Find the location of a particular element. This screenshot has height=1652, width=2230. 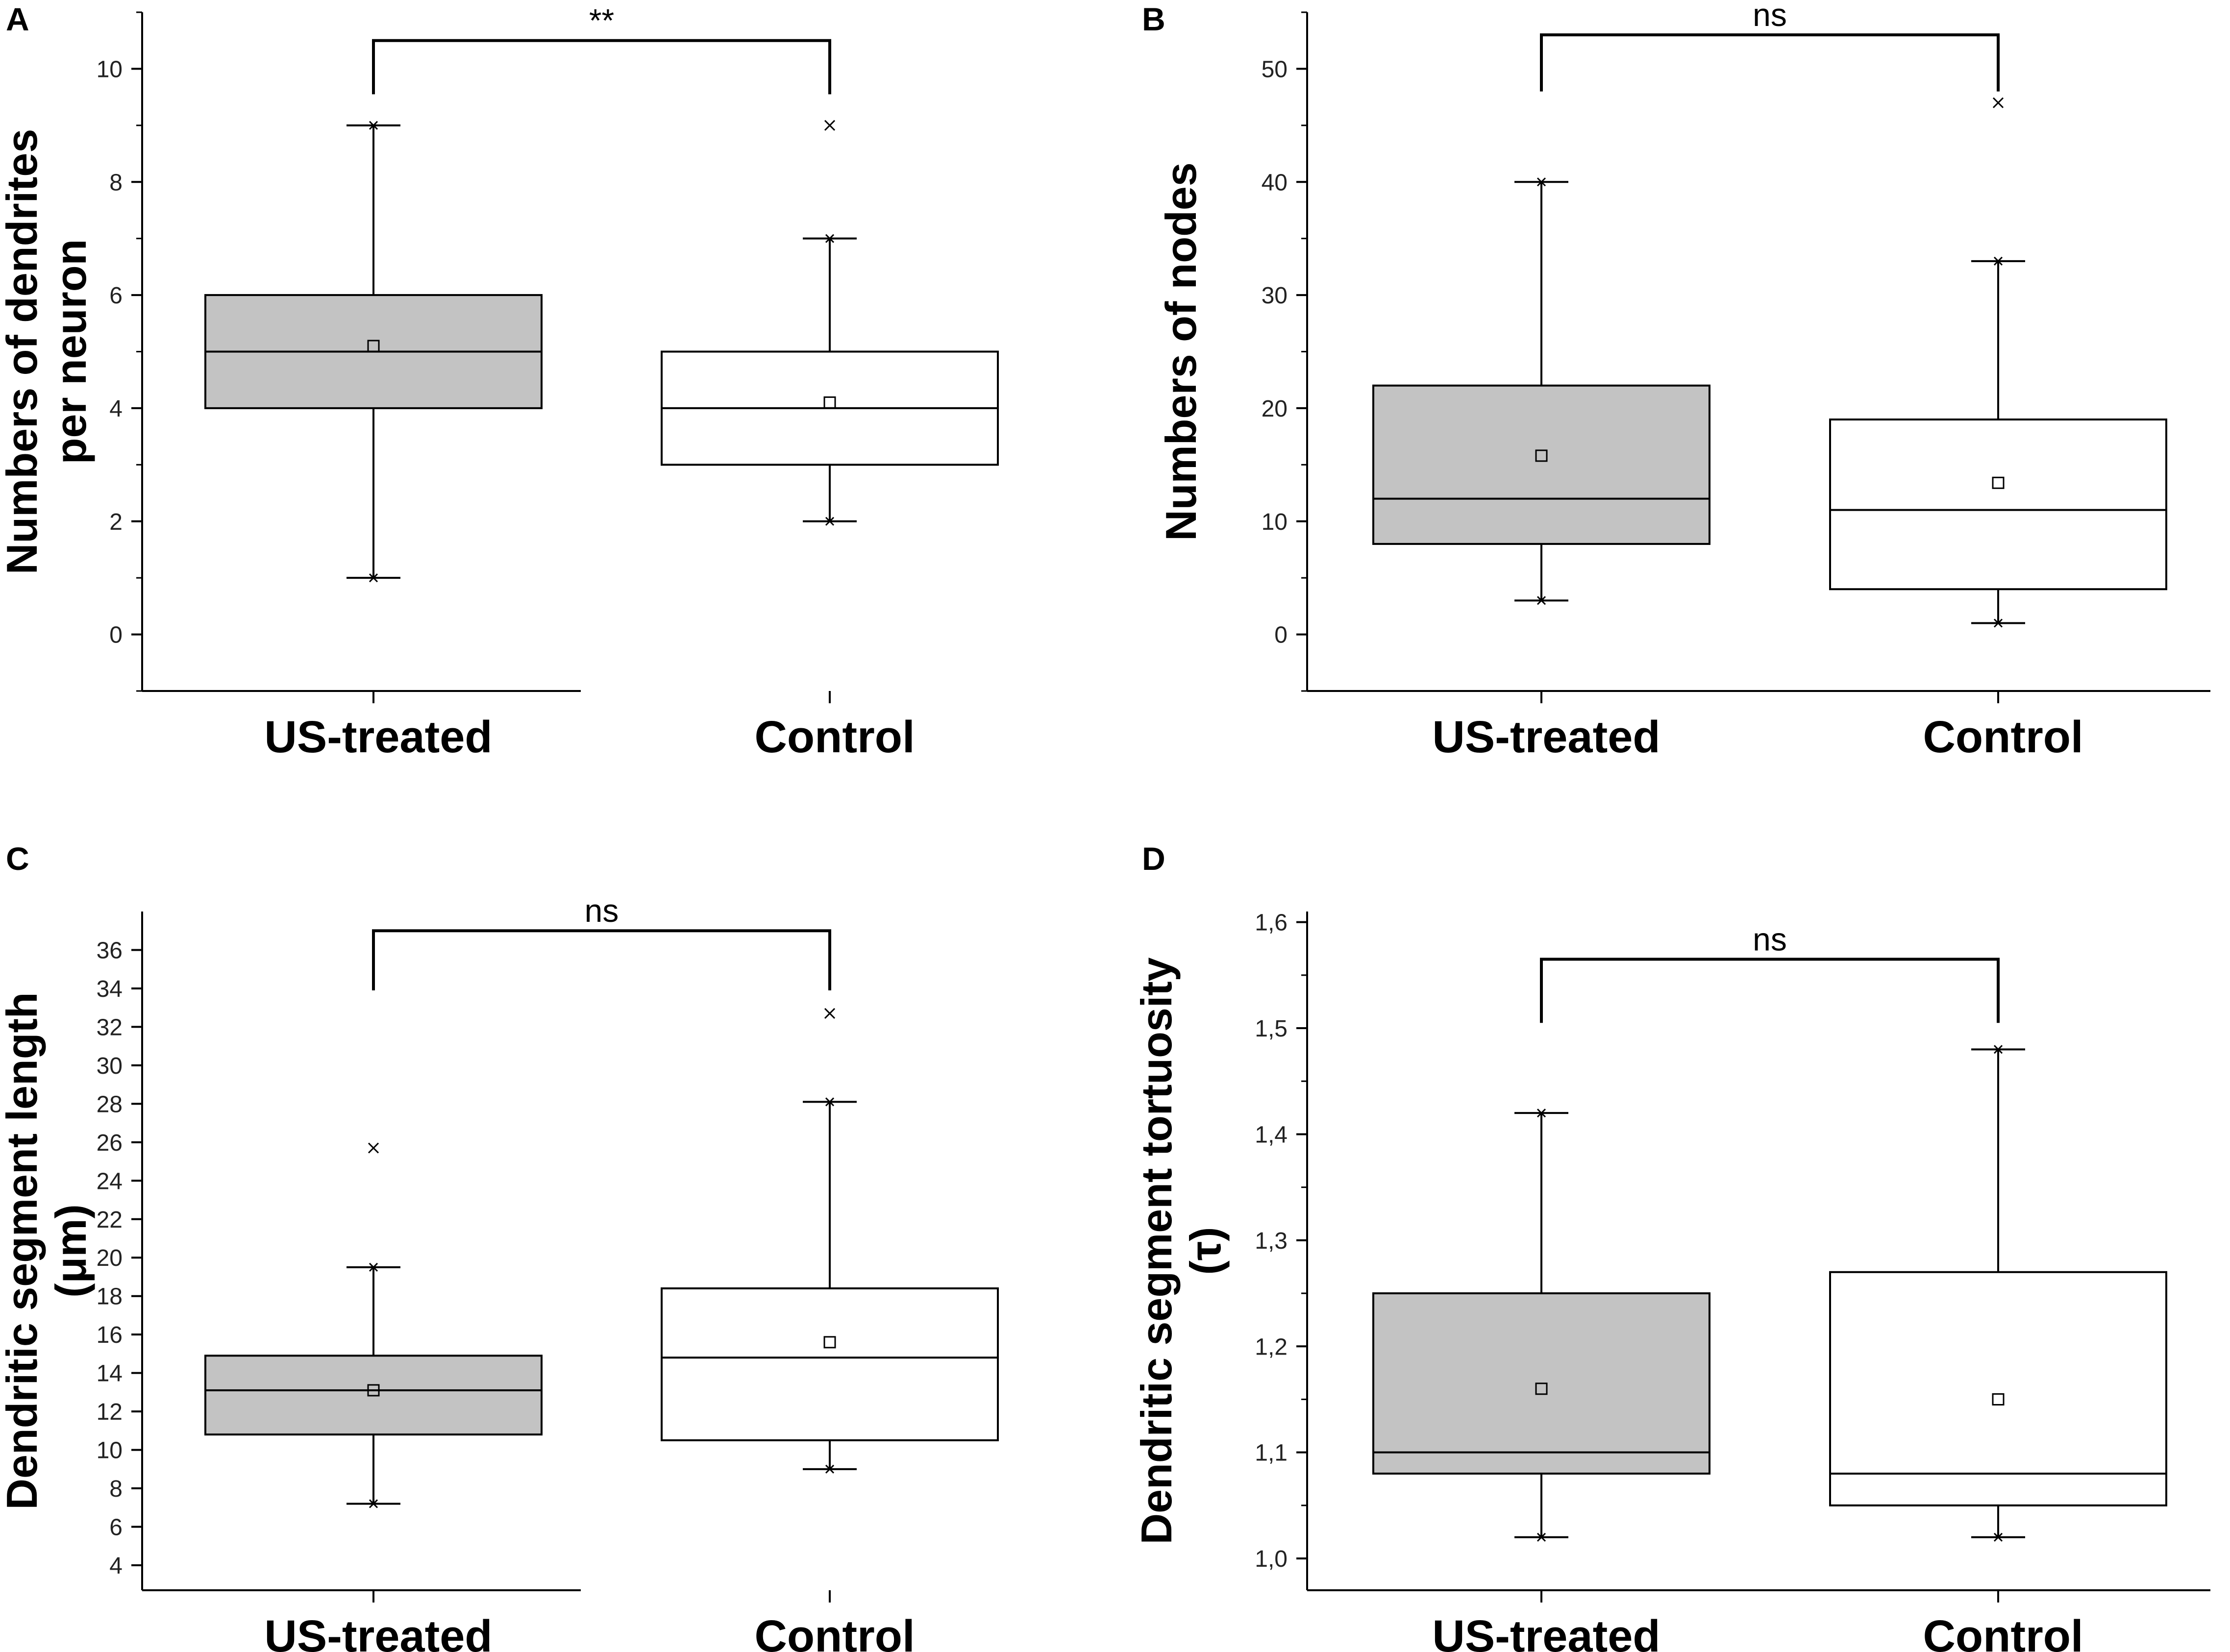

significance-label: ** is located at coordinates (601, 20).